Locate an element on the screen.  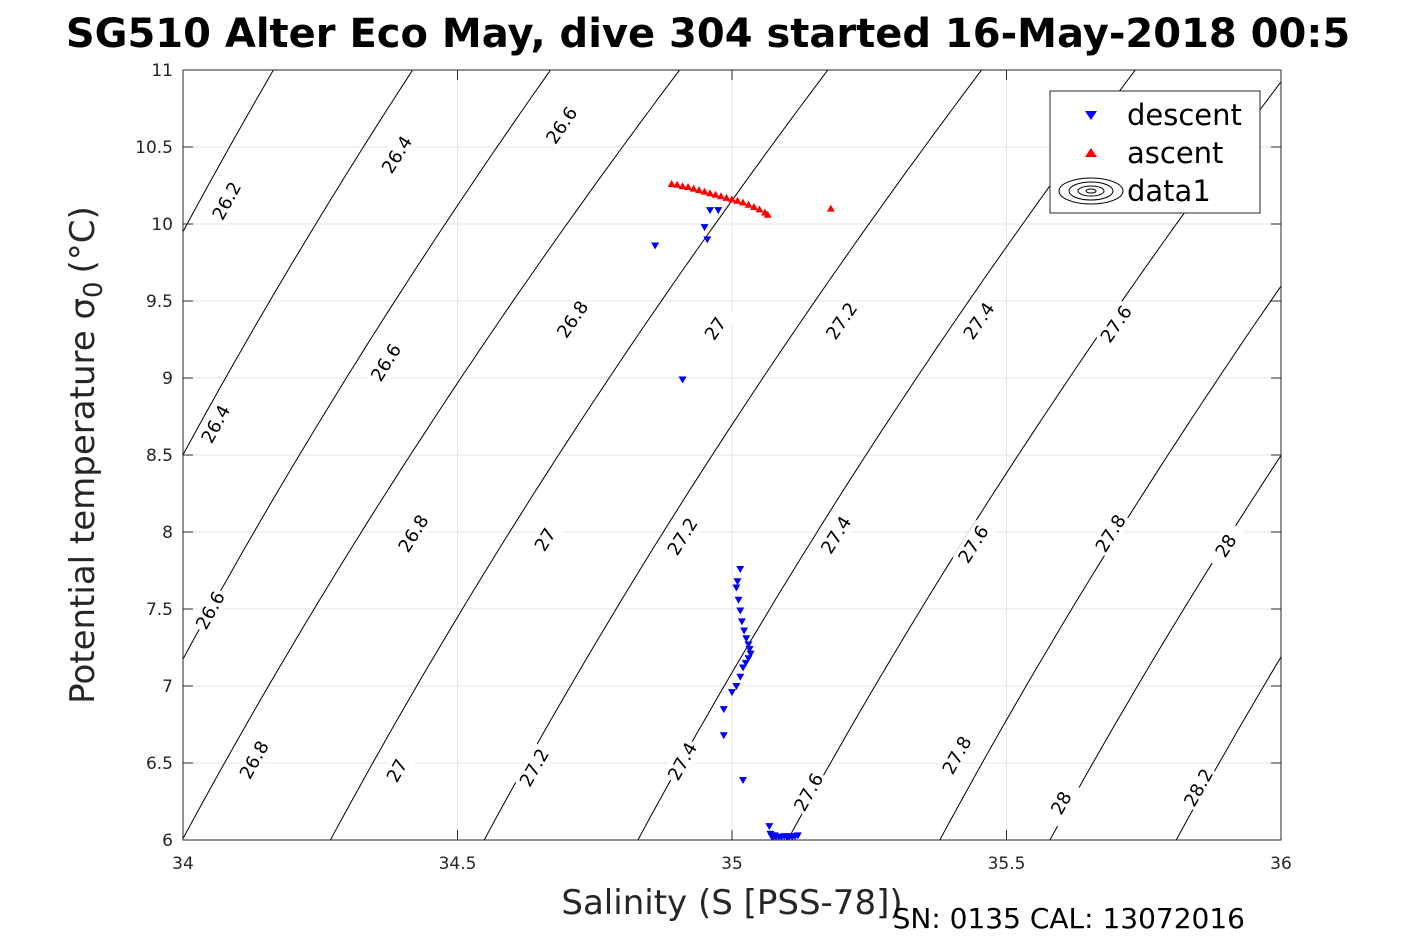
y-tick-label: 11 is located at coordinates (162, 71).